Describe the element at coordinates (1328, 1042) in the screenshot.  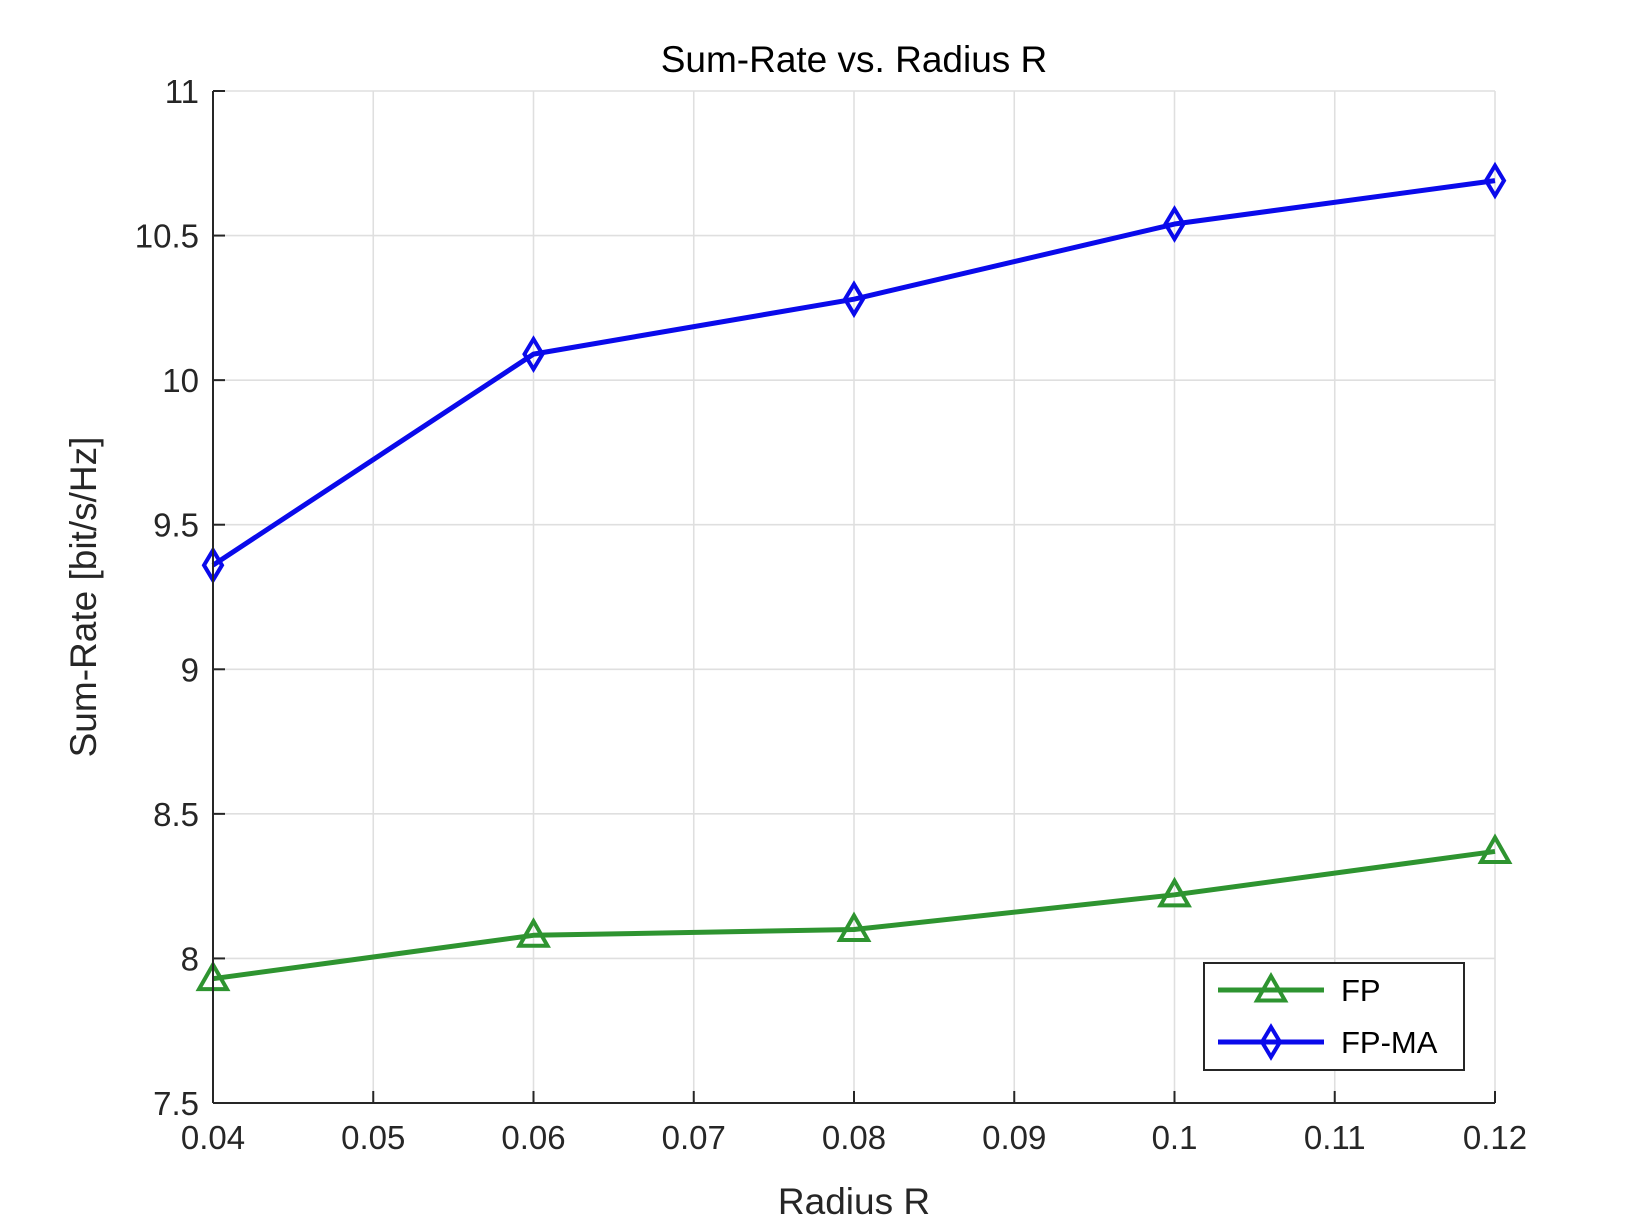
I see `legend-entry-fp-ma: FP-MA` at that location.